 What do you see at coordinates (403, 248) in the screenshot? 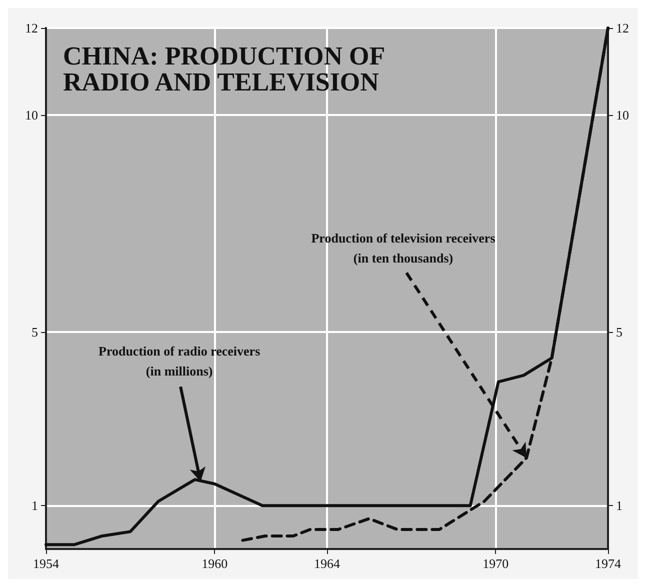
I see `annotation: Production of television receivers (in ten thousands)` at bounding box center [403, 248].